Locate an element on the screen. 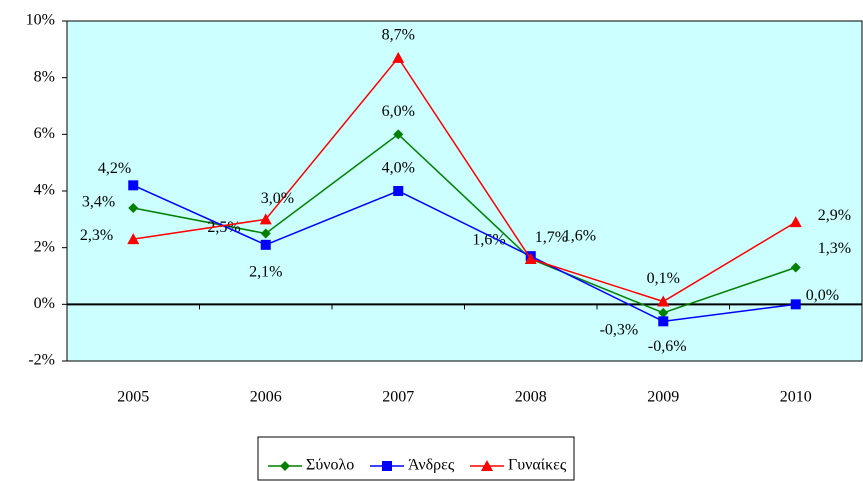 This screenshot has height=481, width=863. data-label: -0,3% is located at coordinates (619, 330).